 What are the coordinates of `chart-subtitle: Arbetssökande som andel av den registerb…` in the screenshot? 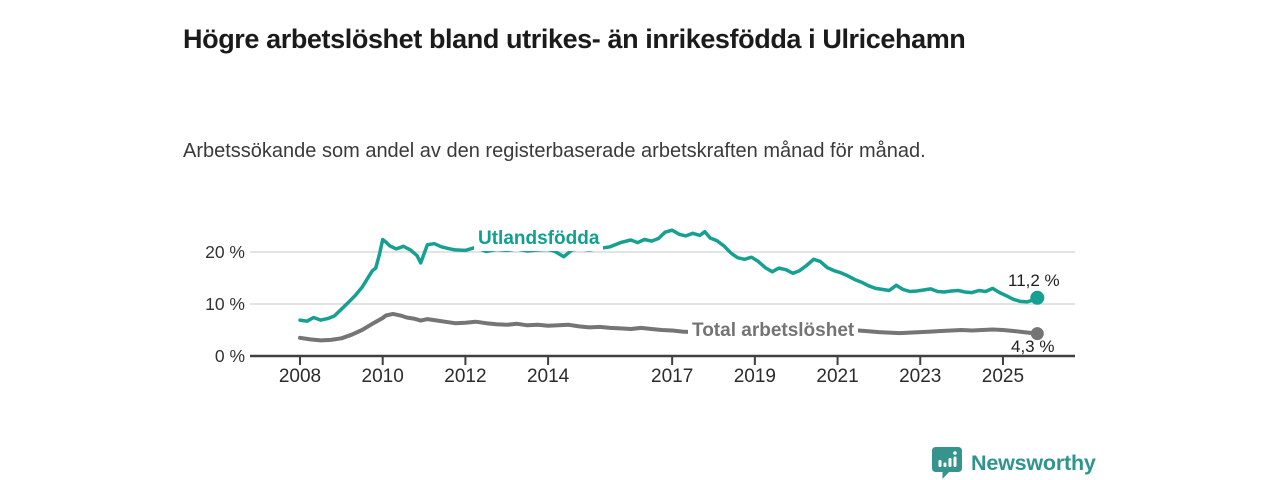 It's located at (554, 151).